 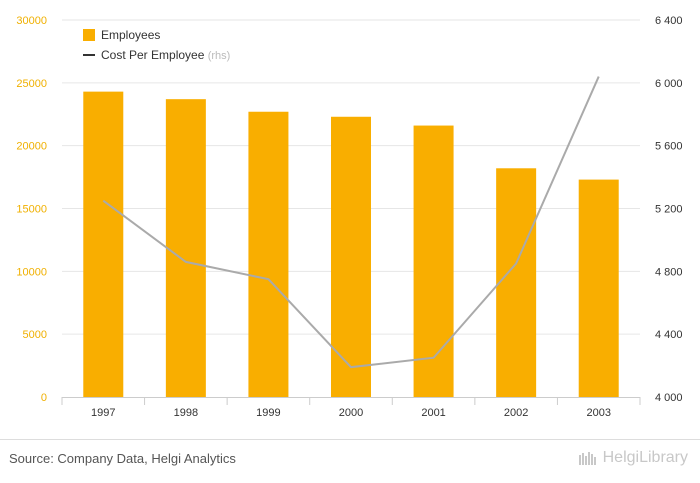 What do you see at coordinates (351, 413) in the screenshot?
I see `x-tick-label: 2000` at bounding box center [351, 413].